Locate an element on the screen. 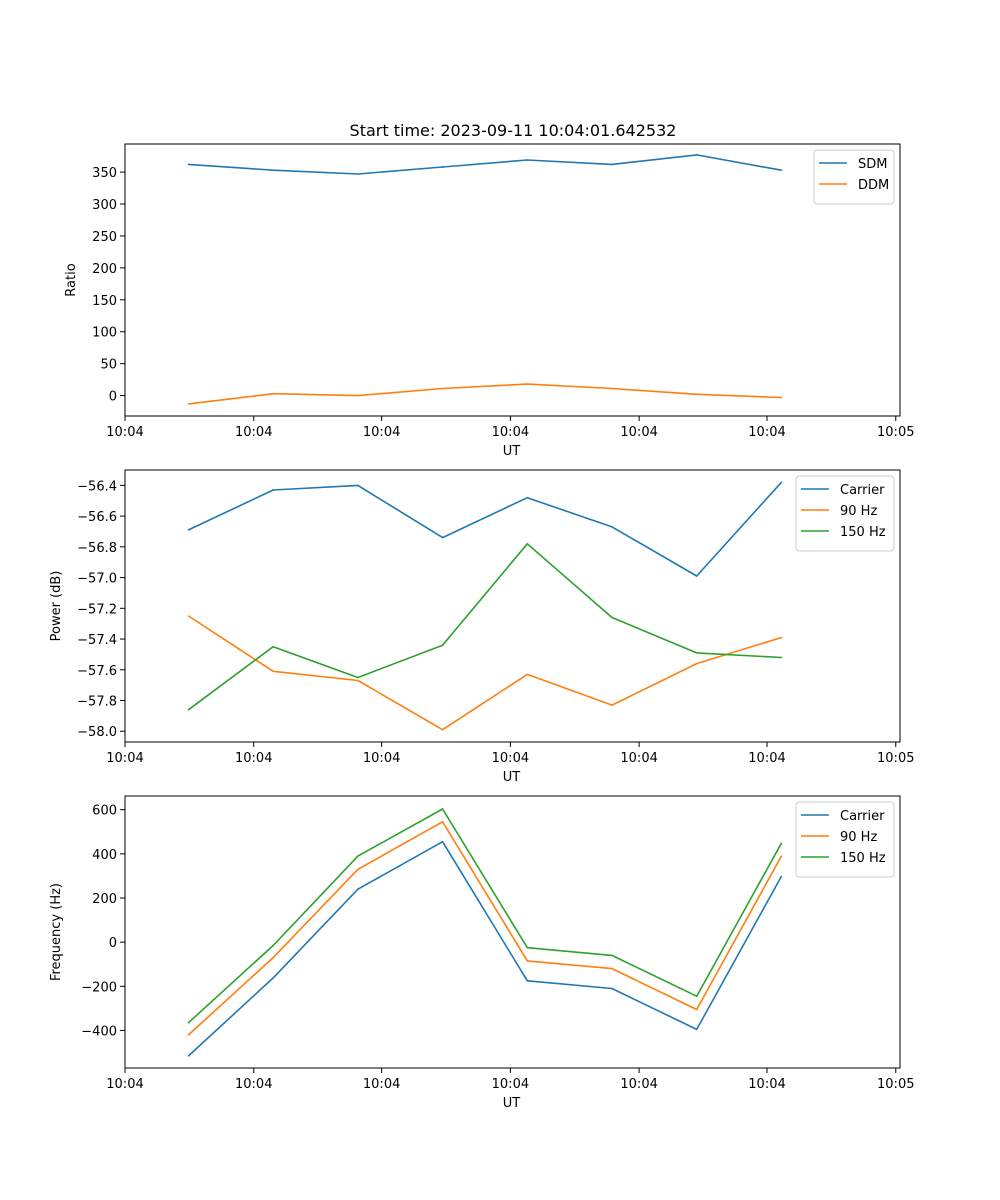 This screenshot has width=1000, height=1200. y-tick-label: −56.4 is located at coordinates (97, 486).